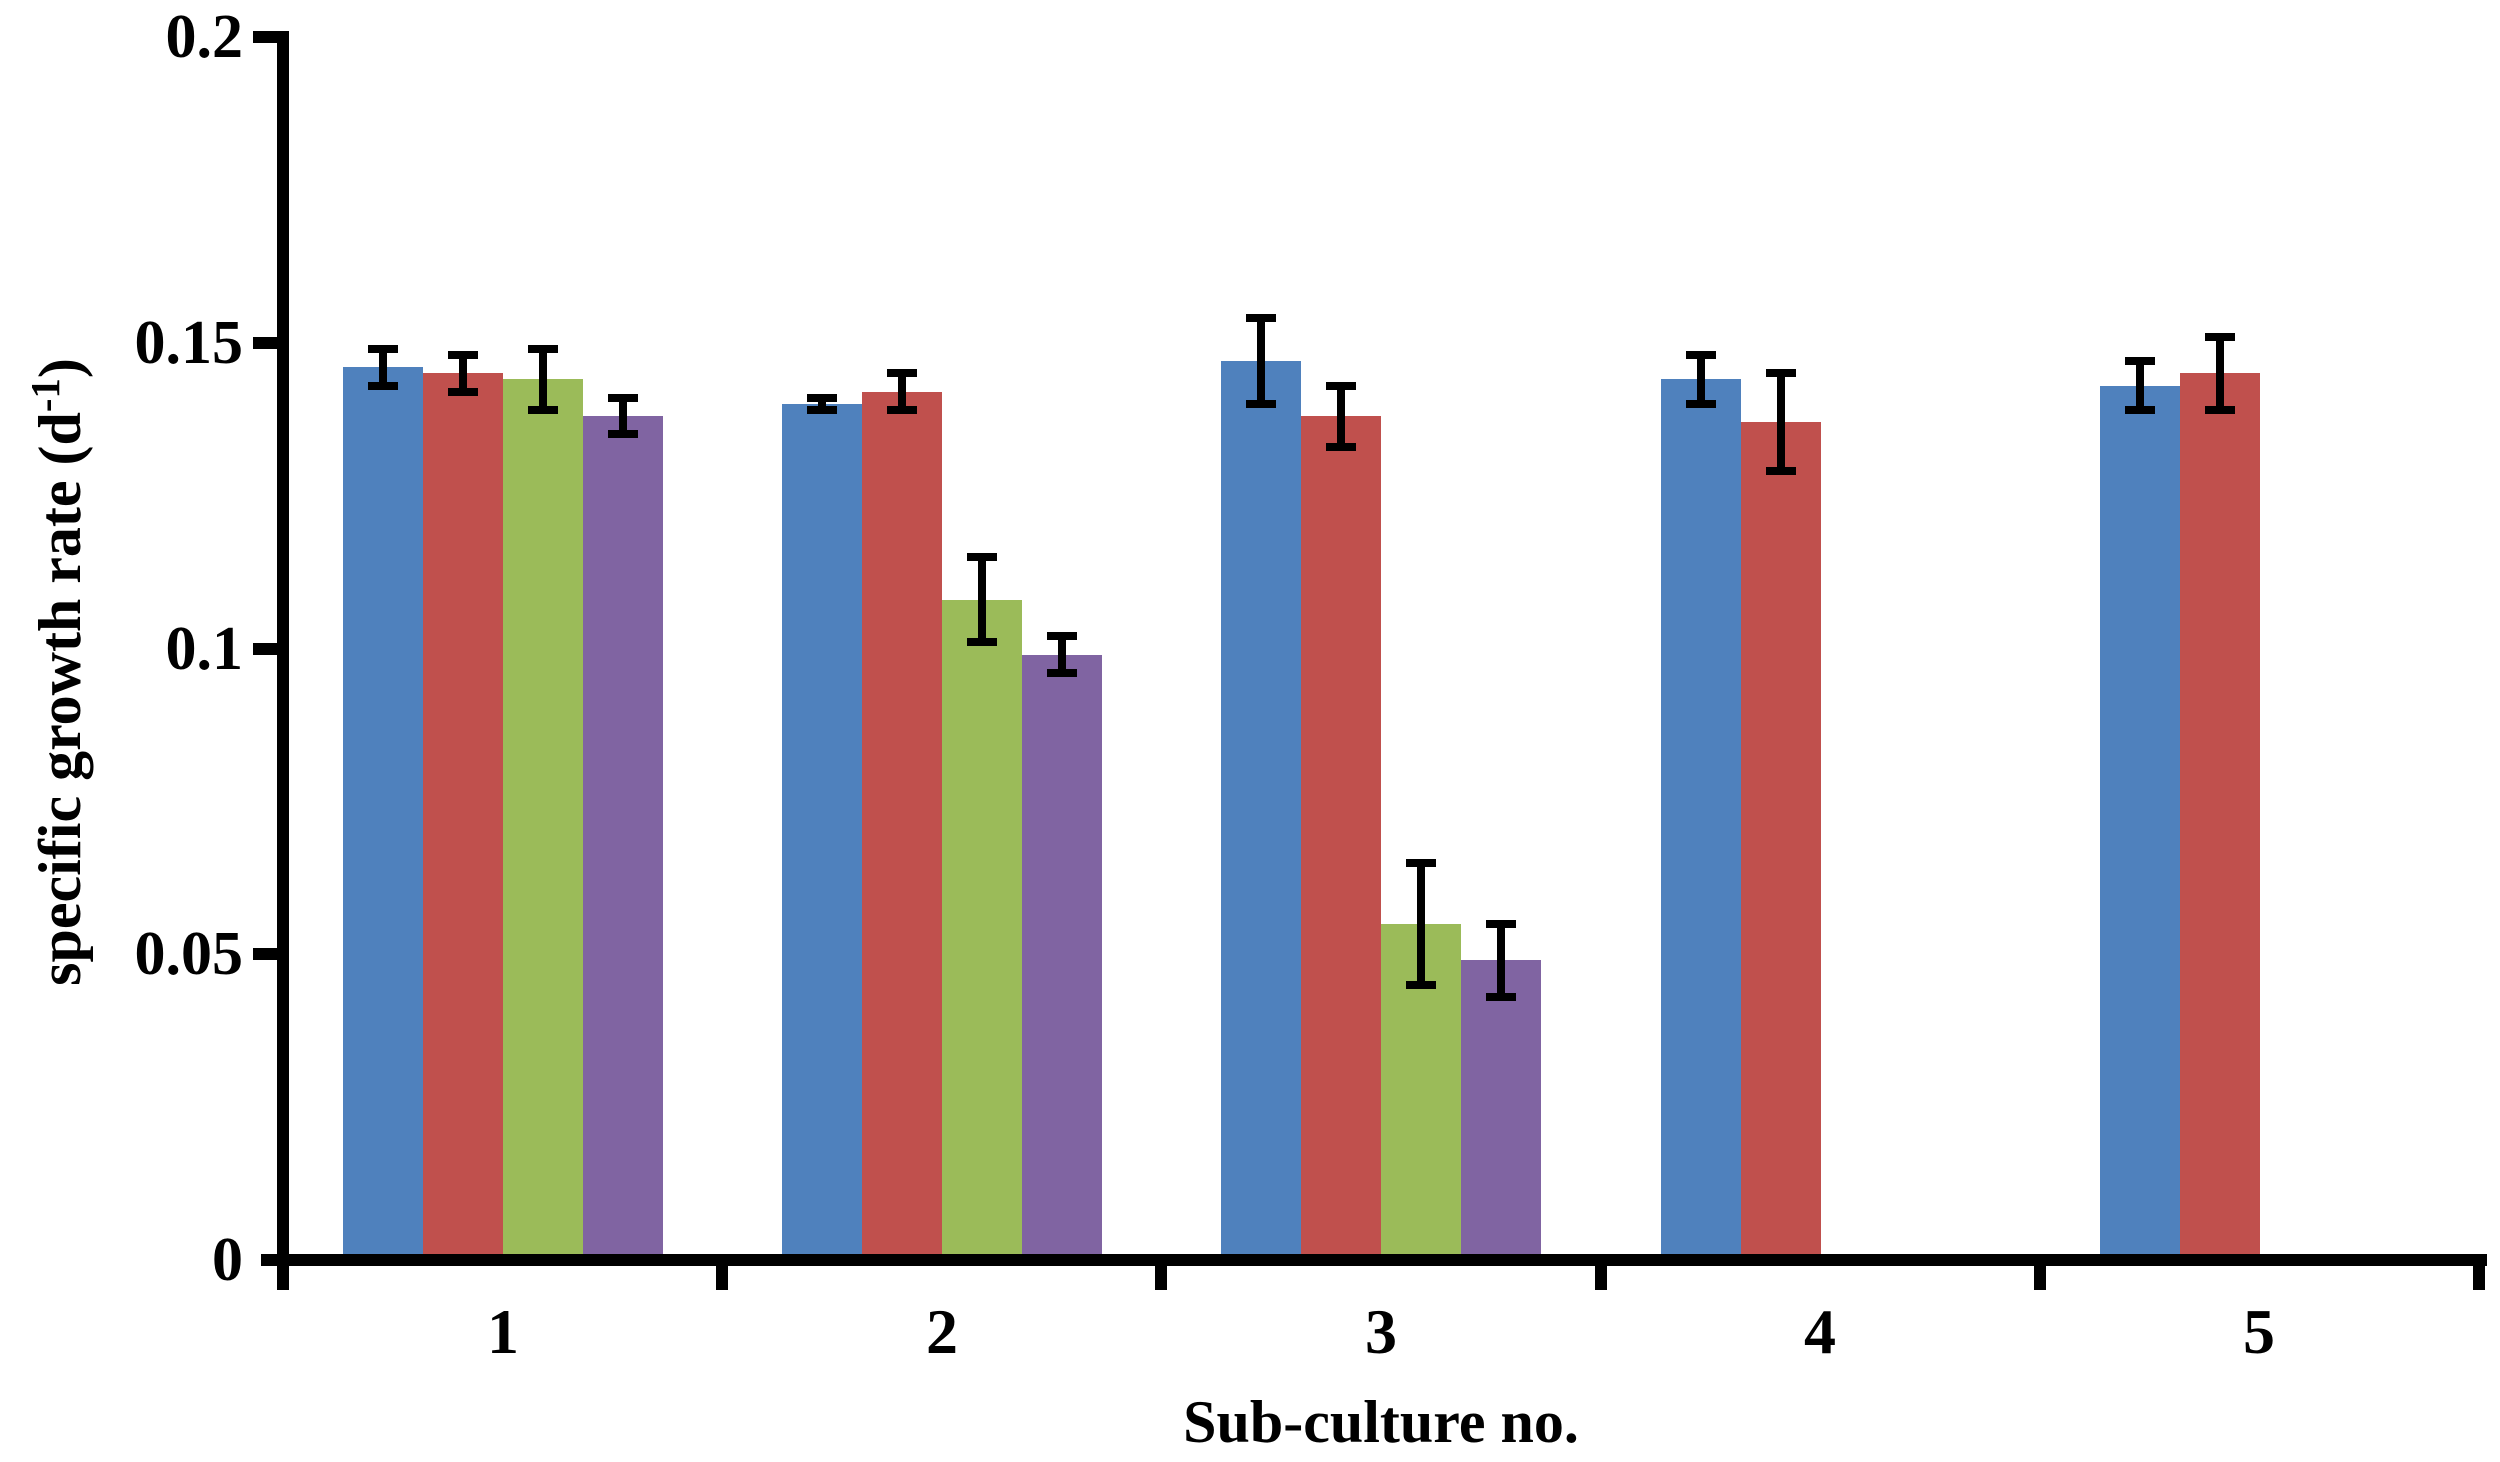 This screenshot has width=2500, height=1462. Describe the element at coordinates (2220, 373) in the screenshot. I see `error-bar-line-series-red-cat5` at that location.